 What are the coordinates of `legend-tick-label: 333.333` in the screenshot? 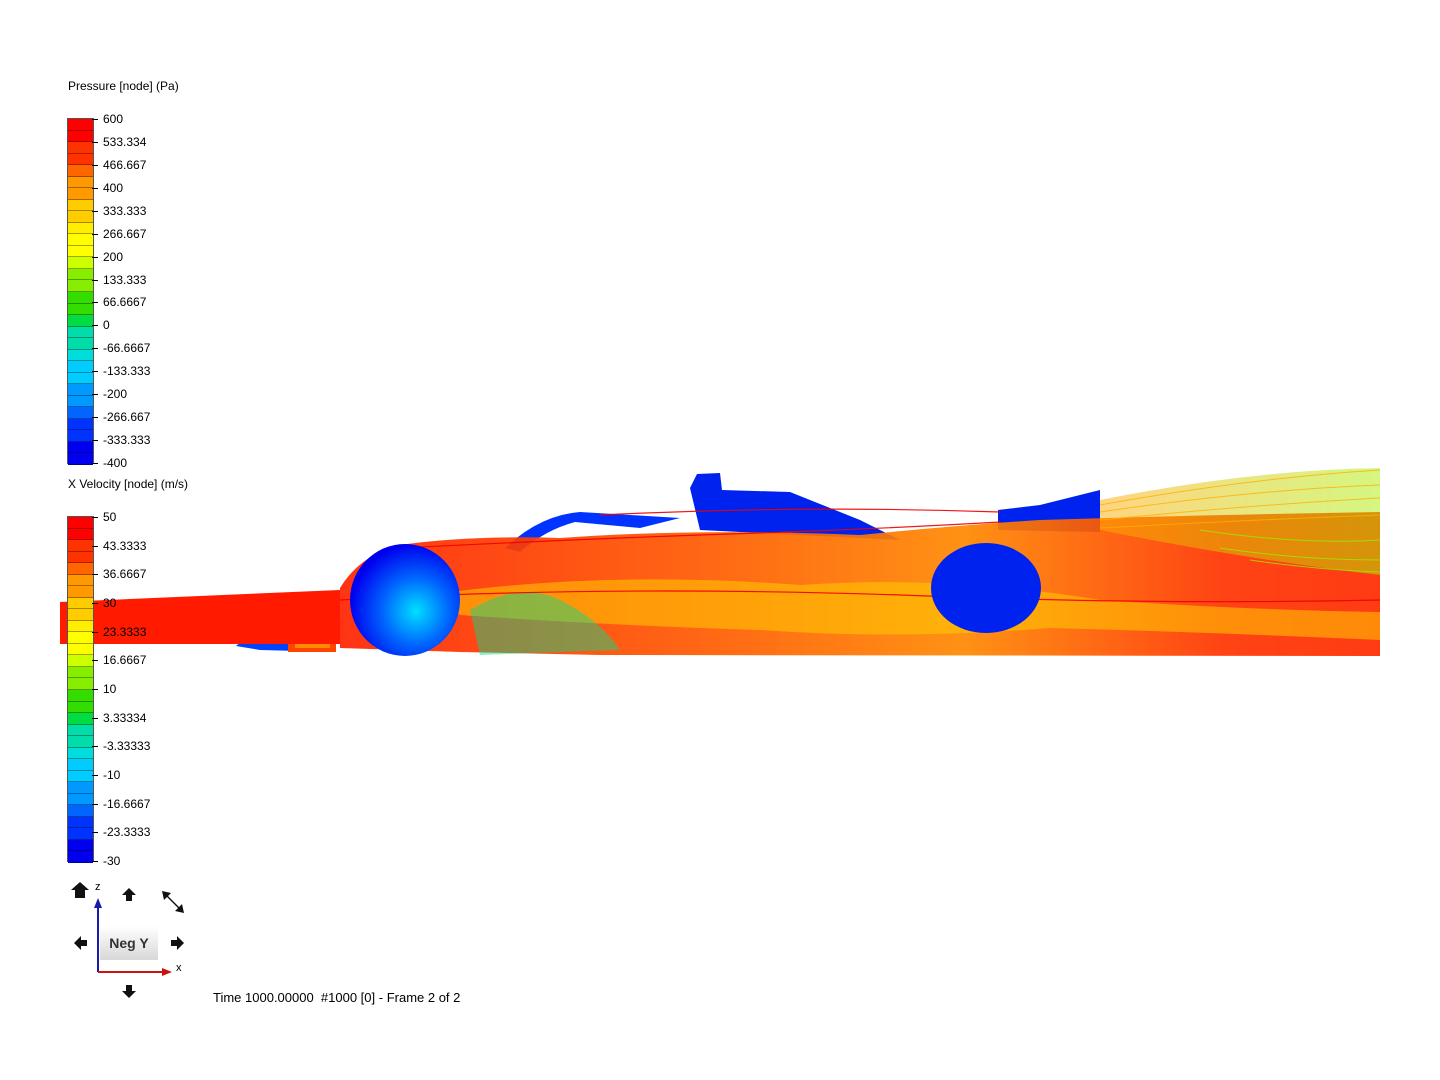 It's located at (125, 210).